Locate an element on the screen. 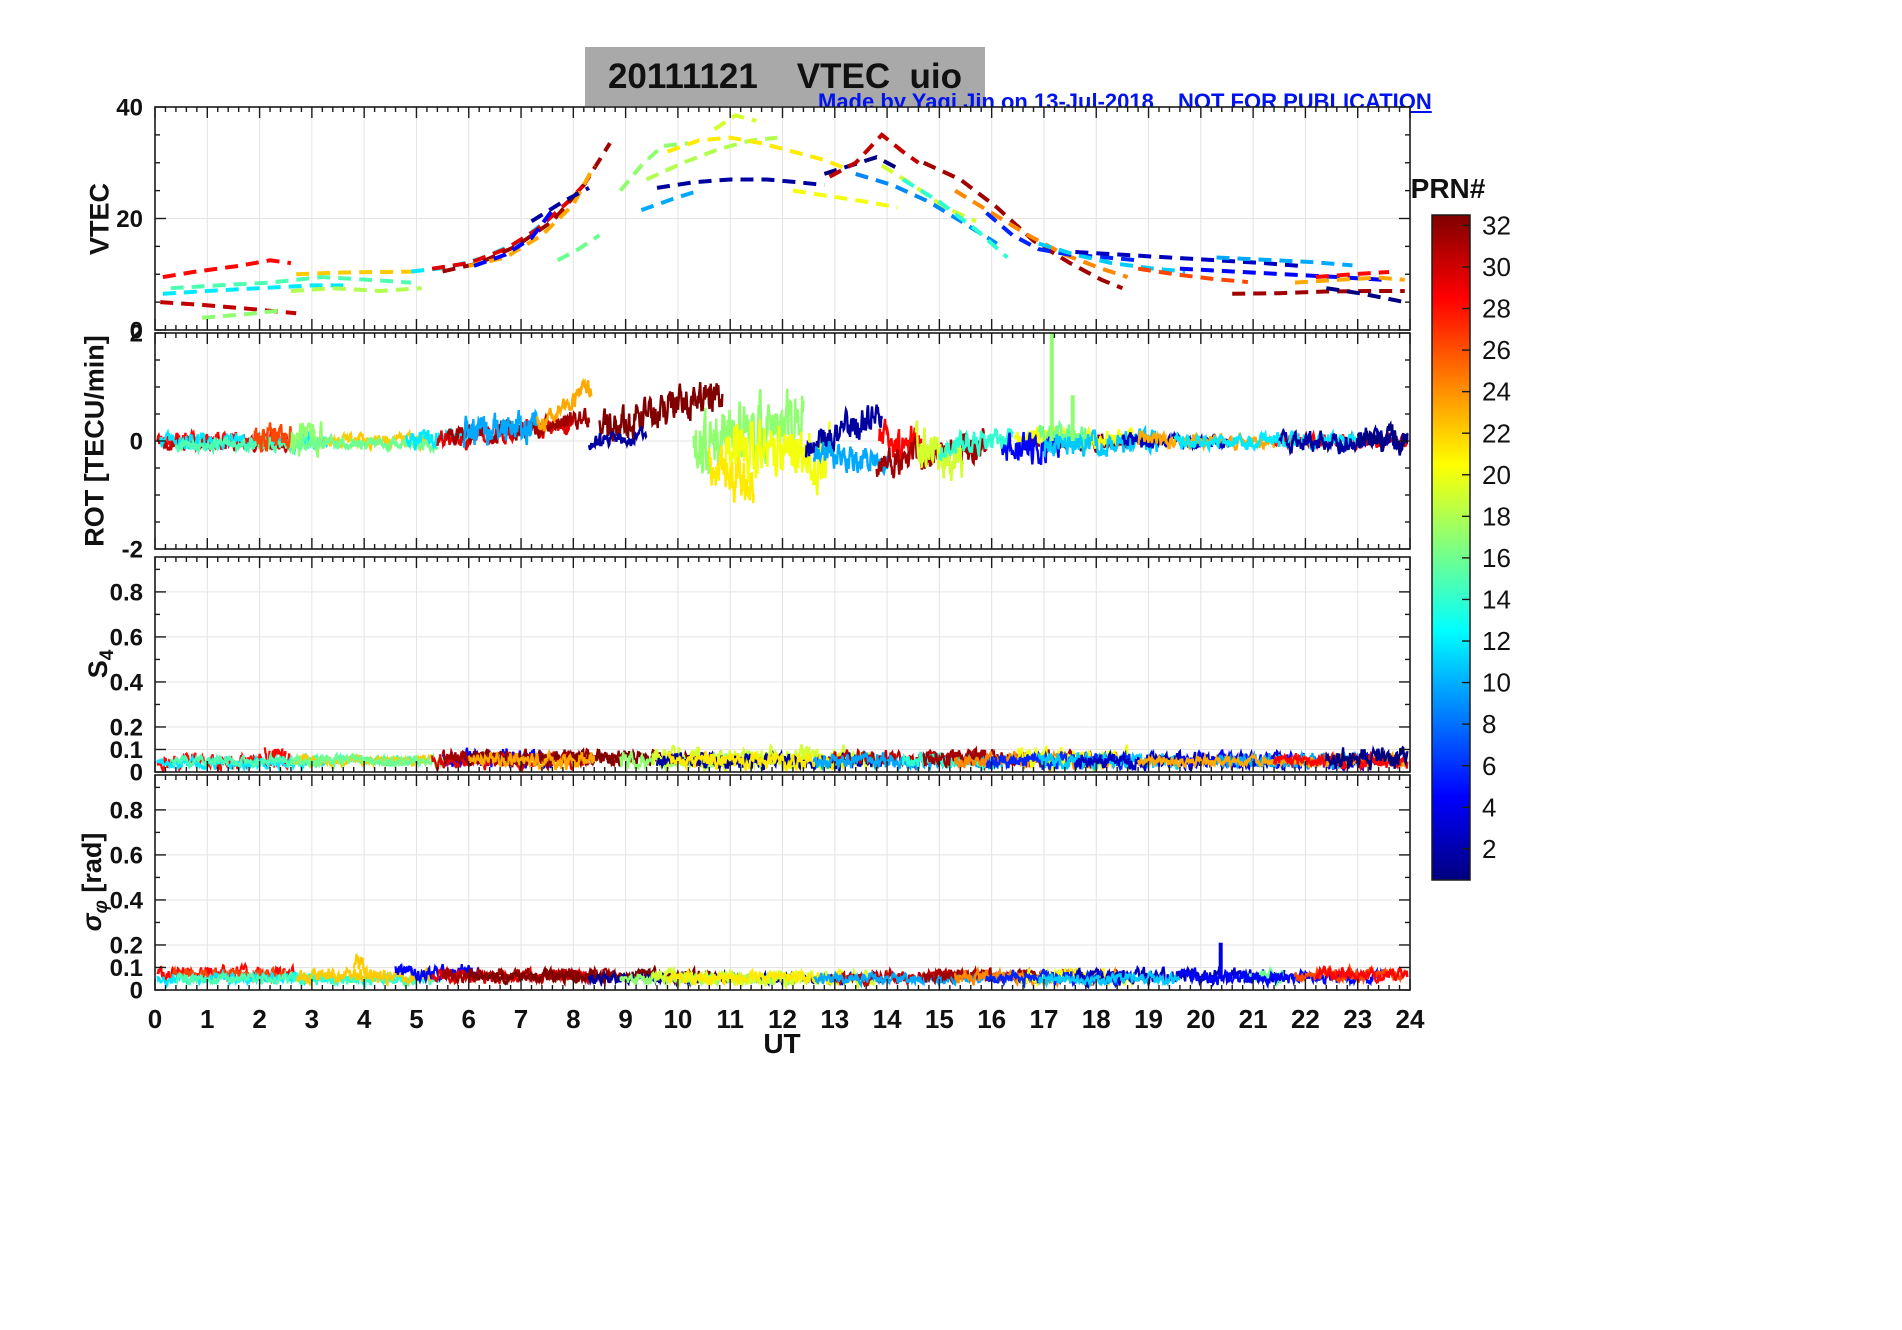 Image resolution: width=1902 pixels, height=1330 pixels. svg-text: 23 is located at coordinates (1357, 1019).